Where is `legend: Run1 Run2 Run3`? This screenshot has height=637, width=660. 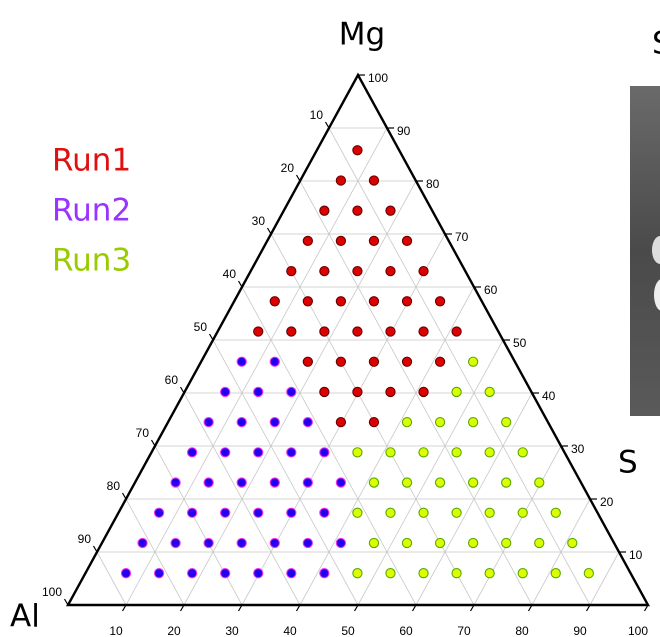
legend: Run1 Run2 Run3 is located at coordinates (91, 211).